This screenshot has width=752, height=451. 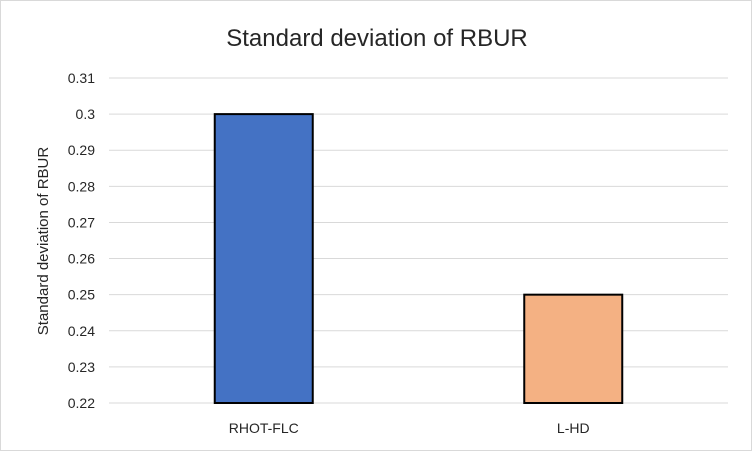 I want to click on y-tick-label: 0.3, so click(x=86, y=114).